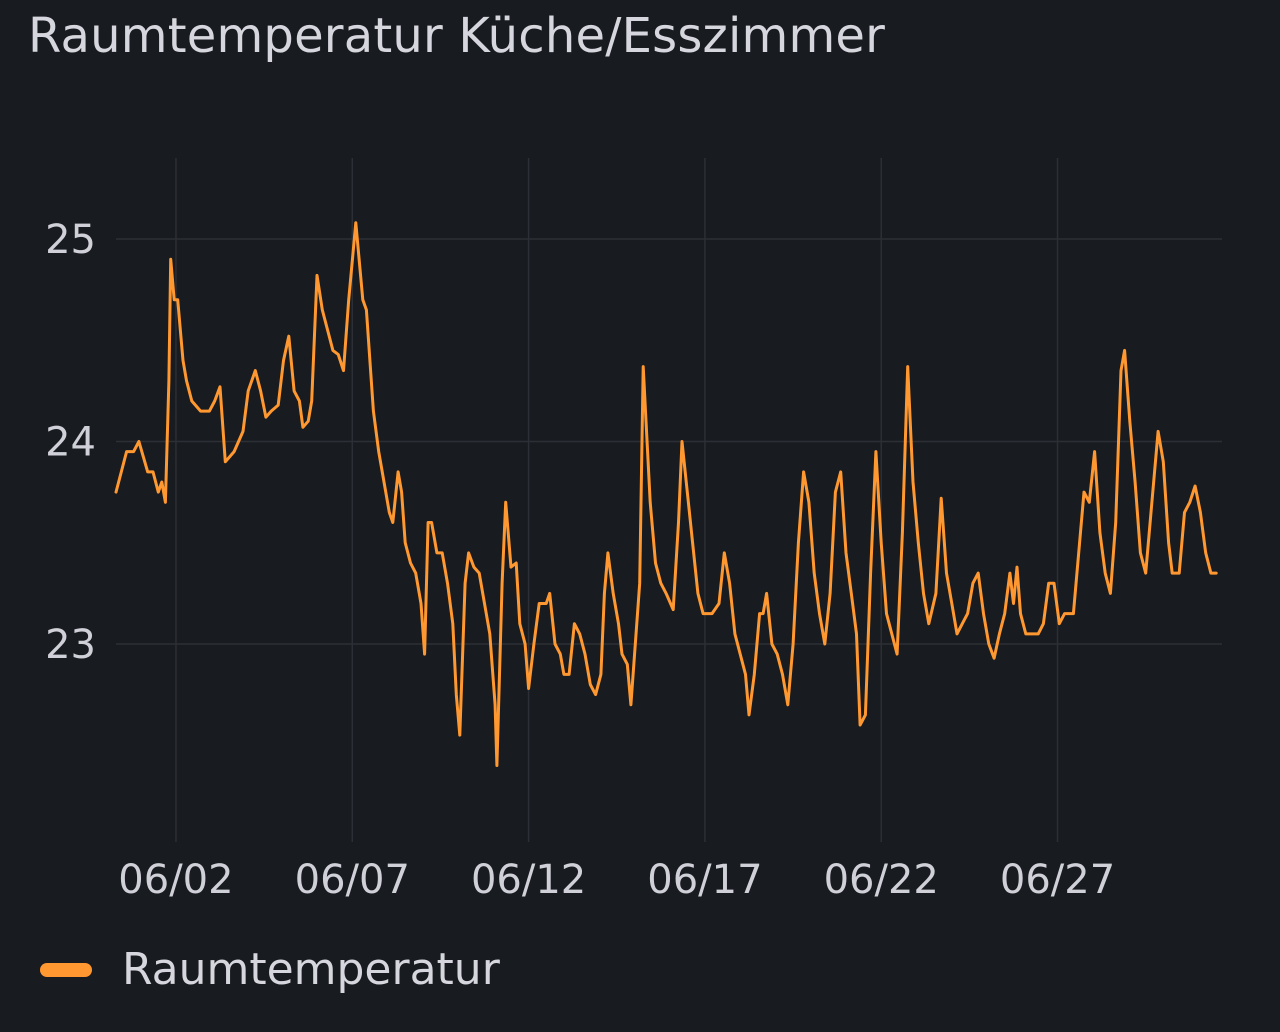 Image resolution: width=1280 pixels, height=1032 pixels. Describe the element at coordinates (704, 880) in the screenshot. I see `x-tick-label-06-17: 06/17` at that location.